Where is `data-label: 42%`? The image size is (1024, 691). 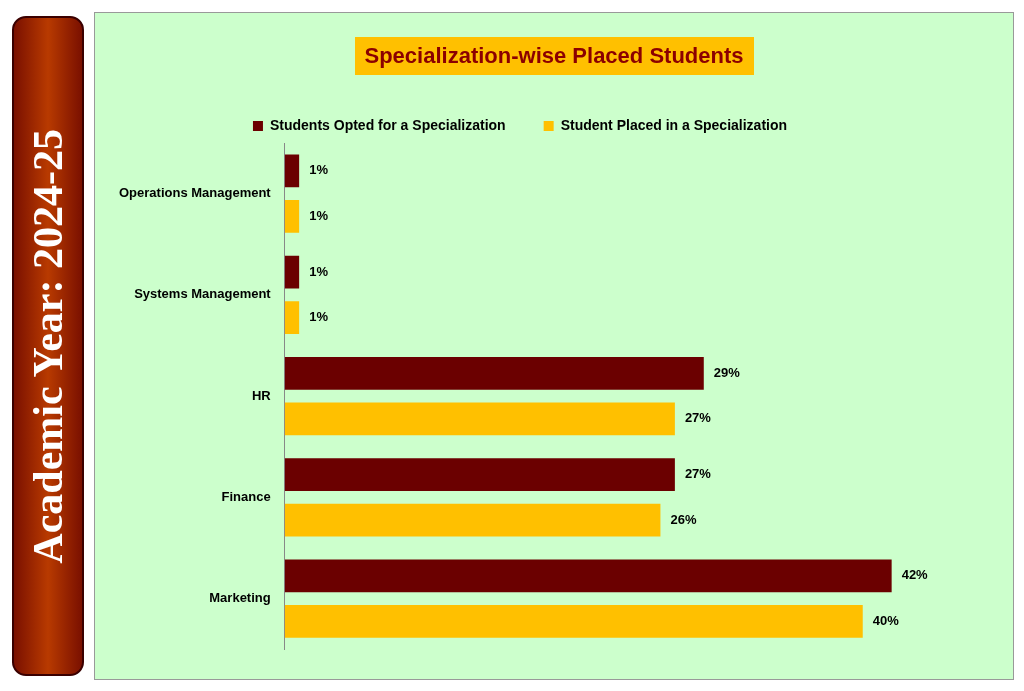
data-label: 42% is located at coordinates (915, 575).